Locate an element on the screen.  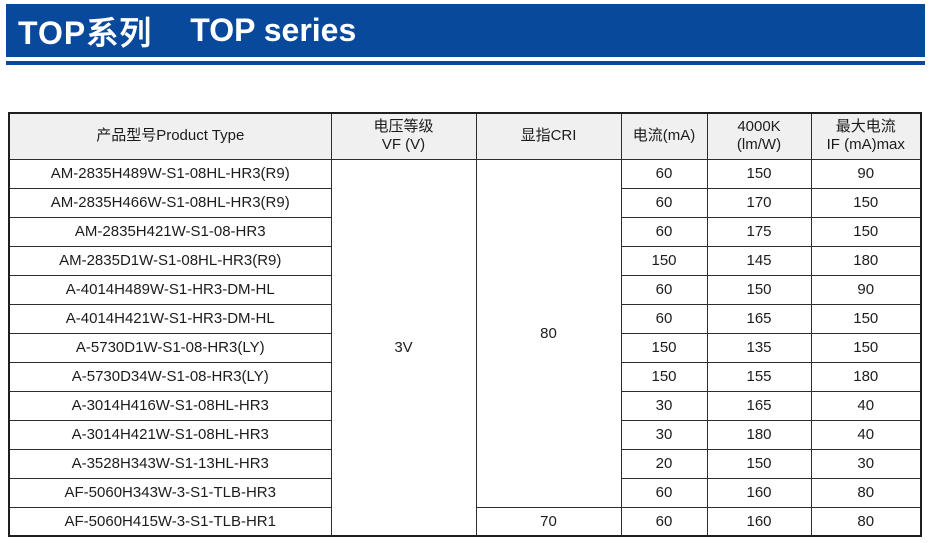
efficacy-cell: 155 is located at coordinates (759, 376).